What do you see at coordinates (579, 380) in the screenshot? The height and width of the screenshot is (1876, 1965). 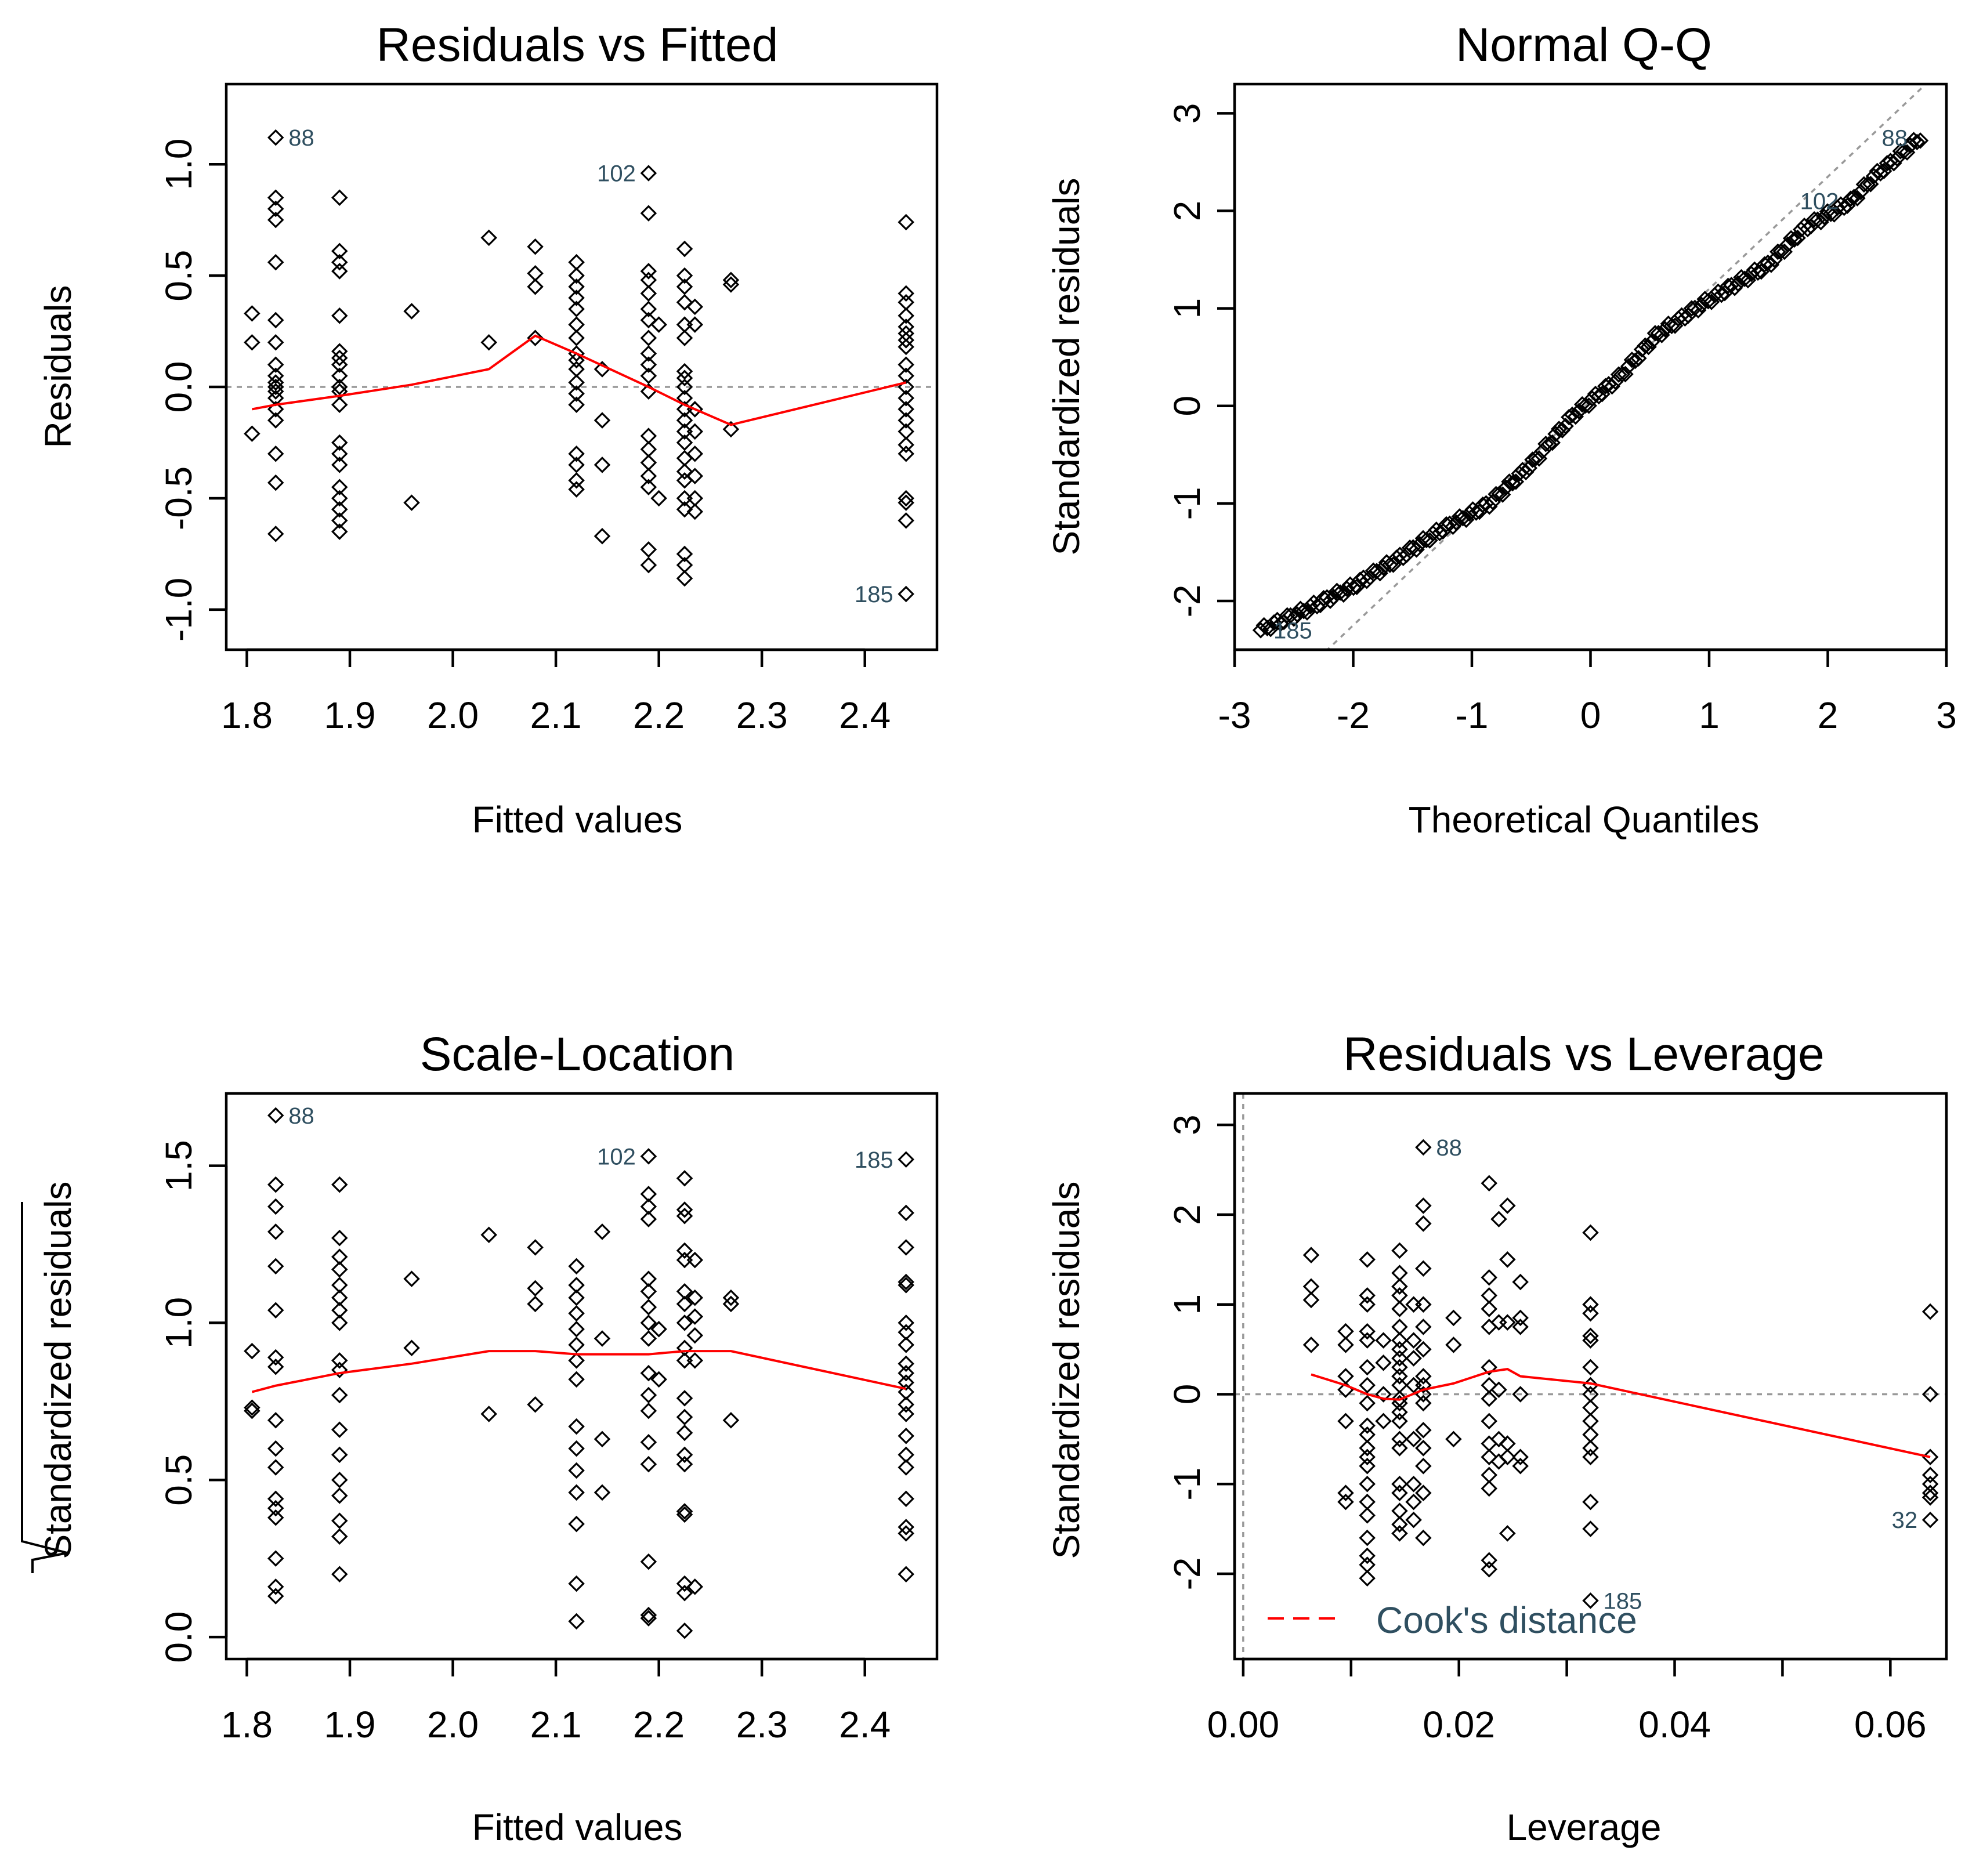 I see `rvf-smooth-line` at bounding box center [579, 380].